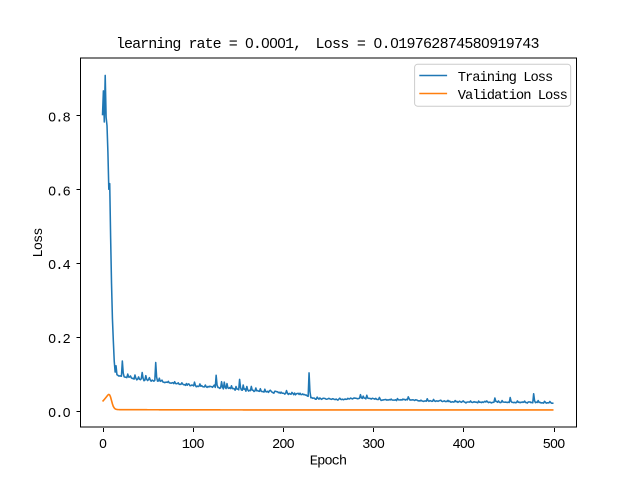 Image resolution: width=640 pixels, height=480 pixels. I want to click on svg-text: Epoch, so click(328, 462).